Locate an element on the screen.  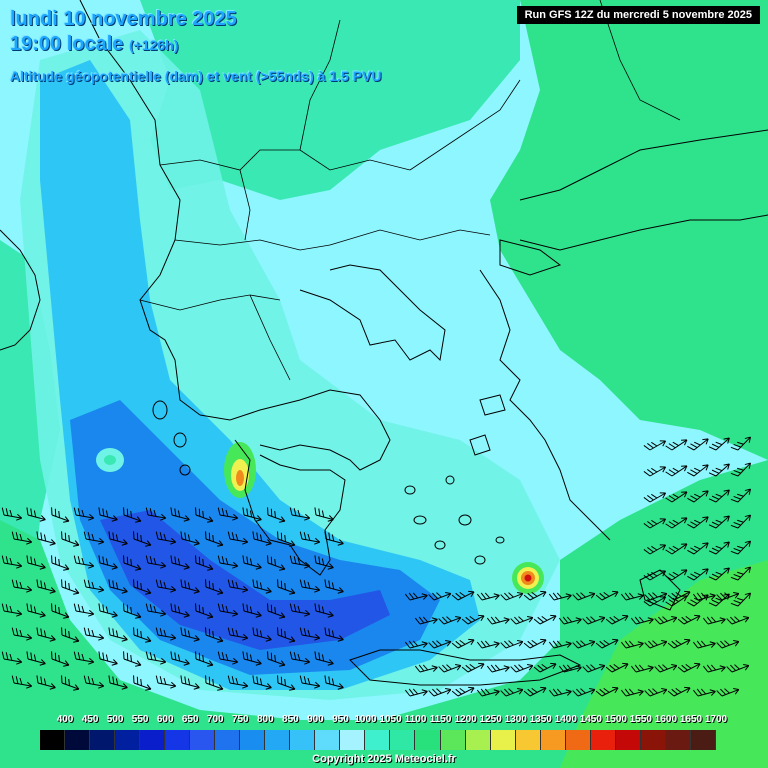
legend-label: 500 is located at coordinates (115, 719).